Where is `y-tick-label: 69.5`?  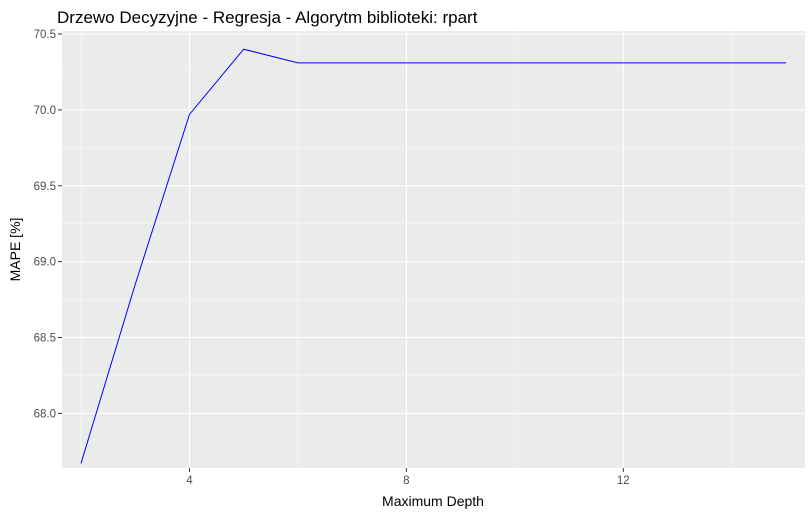
y-tick-label: 69.5 is located at coordinates (45, 187).